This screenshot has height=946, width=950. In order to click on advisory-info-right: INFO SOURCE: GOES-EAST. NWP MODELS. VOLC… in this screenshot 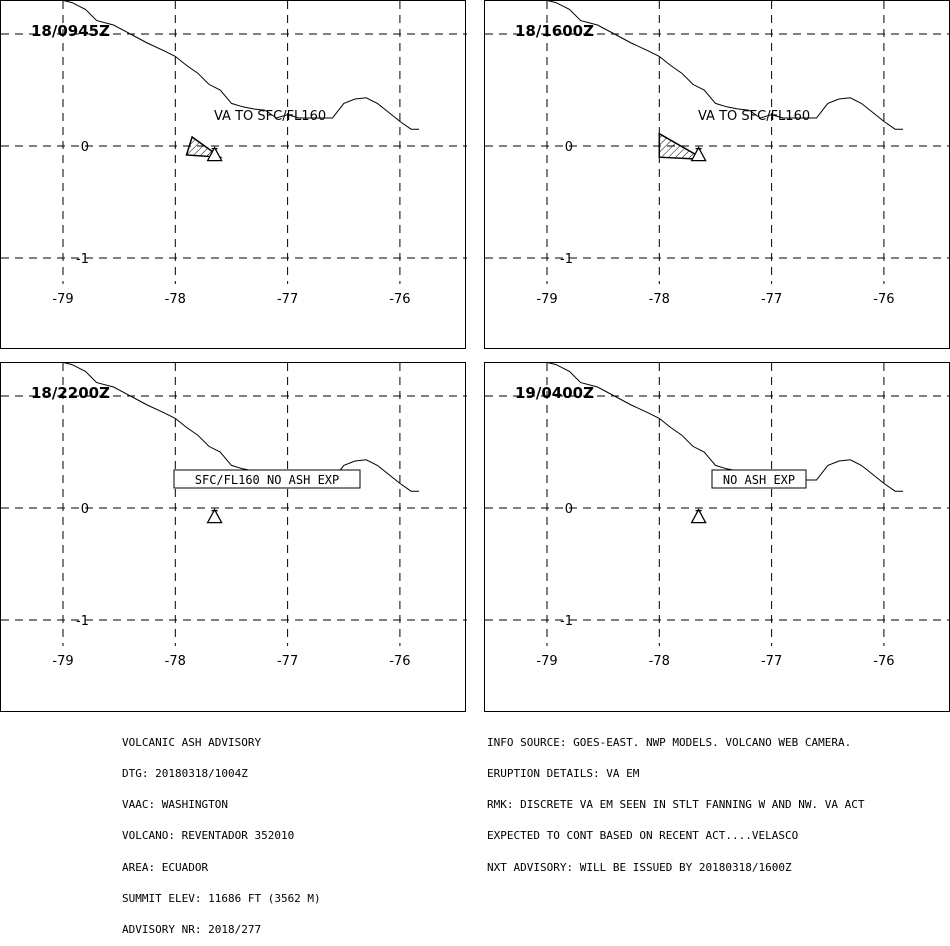, I will do `click(676, 800)`.